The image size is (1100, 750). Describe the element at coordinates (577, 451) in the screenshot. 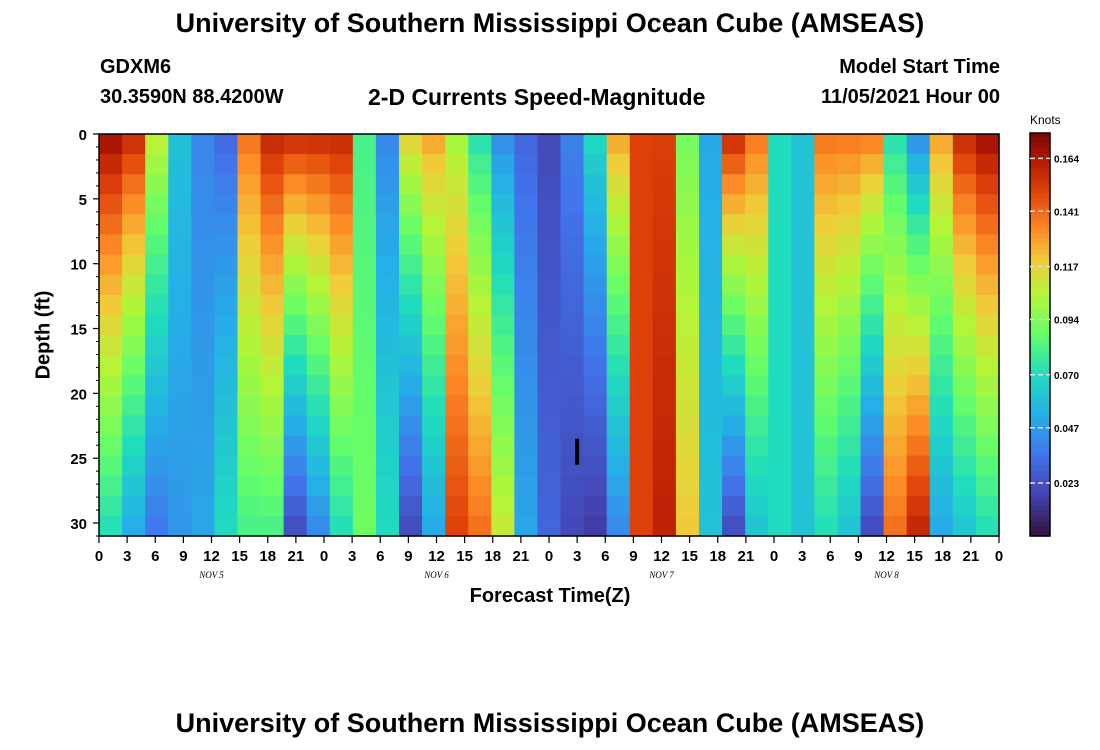

I see `current-time-marker` at that location.